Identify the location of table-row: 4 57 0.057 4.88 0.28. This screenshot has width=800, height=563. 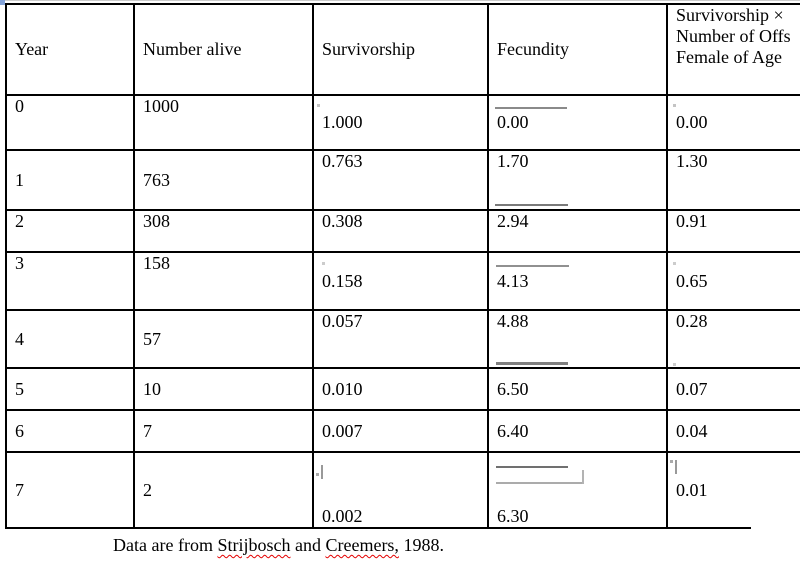
(402, 339).